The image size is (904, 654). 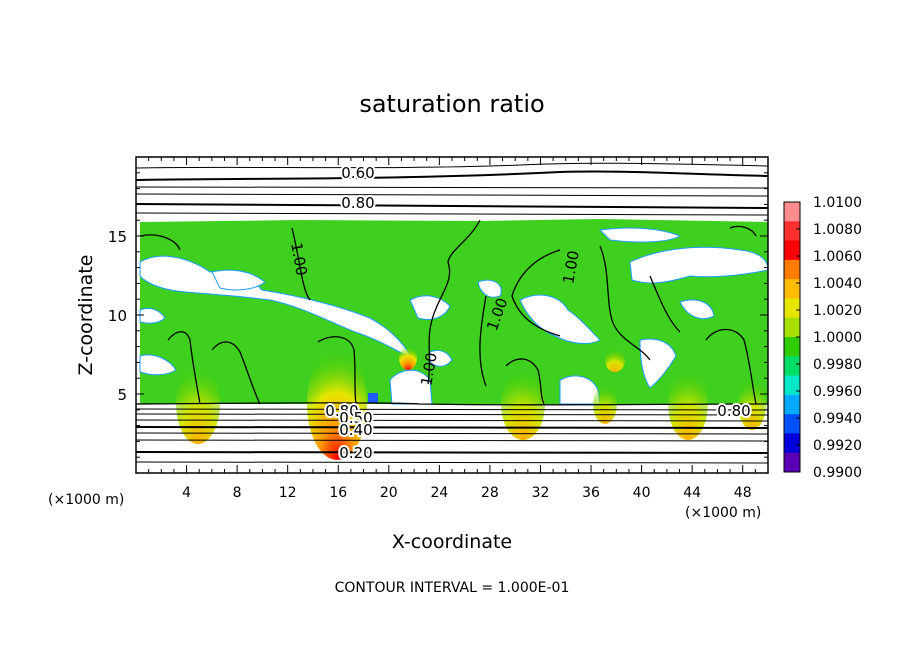 What do you see at coordinates (117, 316) in the screenshot?
I see `y-tick-label: 10` at bounding box center [117, 316].